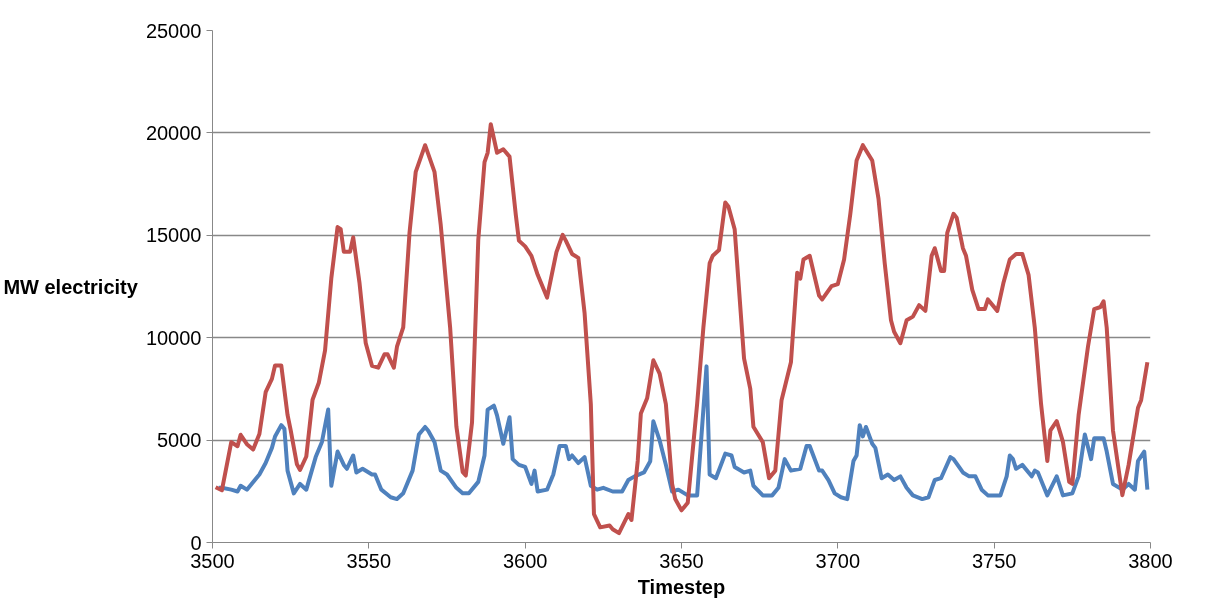  Describe the element at coordinates (369, 560) in the screenshot. I see `x-tick-label: 3550` at that location.